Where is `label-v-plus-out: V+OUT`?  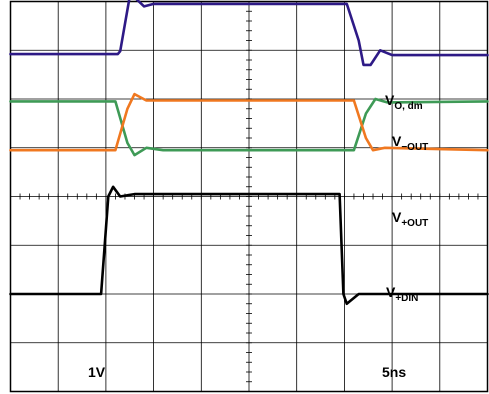 label-v-plus-out: V+OUT is located at coordinates (410, 219).